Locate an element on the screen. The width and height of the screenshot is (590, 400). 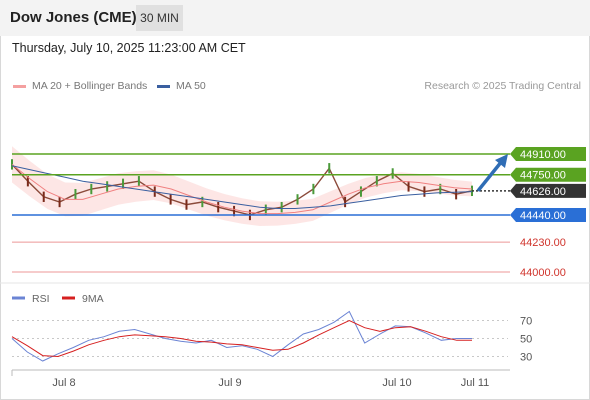
ma50-line is located at coordinates (242, 187).